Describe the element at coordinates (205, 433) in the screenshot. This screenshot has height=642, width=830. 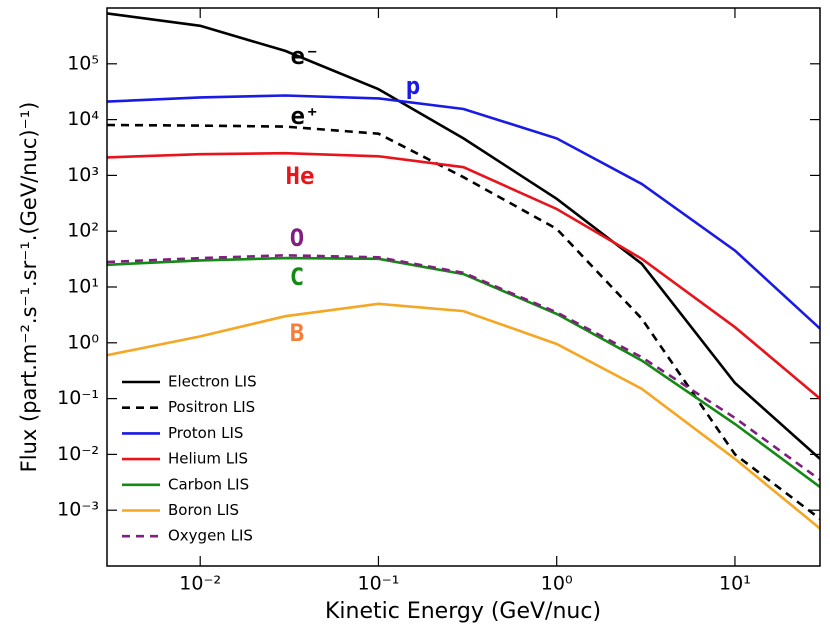
I see `legend-label: Proton LIS` at that location.